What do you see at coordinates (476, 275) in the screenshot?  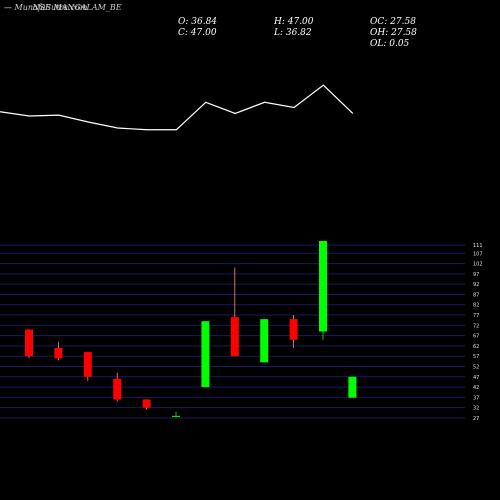 I see `y-tick-label: 97` at bounding box center [476, 275].